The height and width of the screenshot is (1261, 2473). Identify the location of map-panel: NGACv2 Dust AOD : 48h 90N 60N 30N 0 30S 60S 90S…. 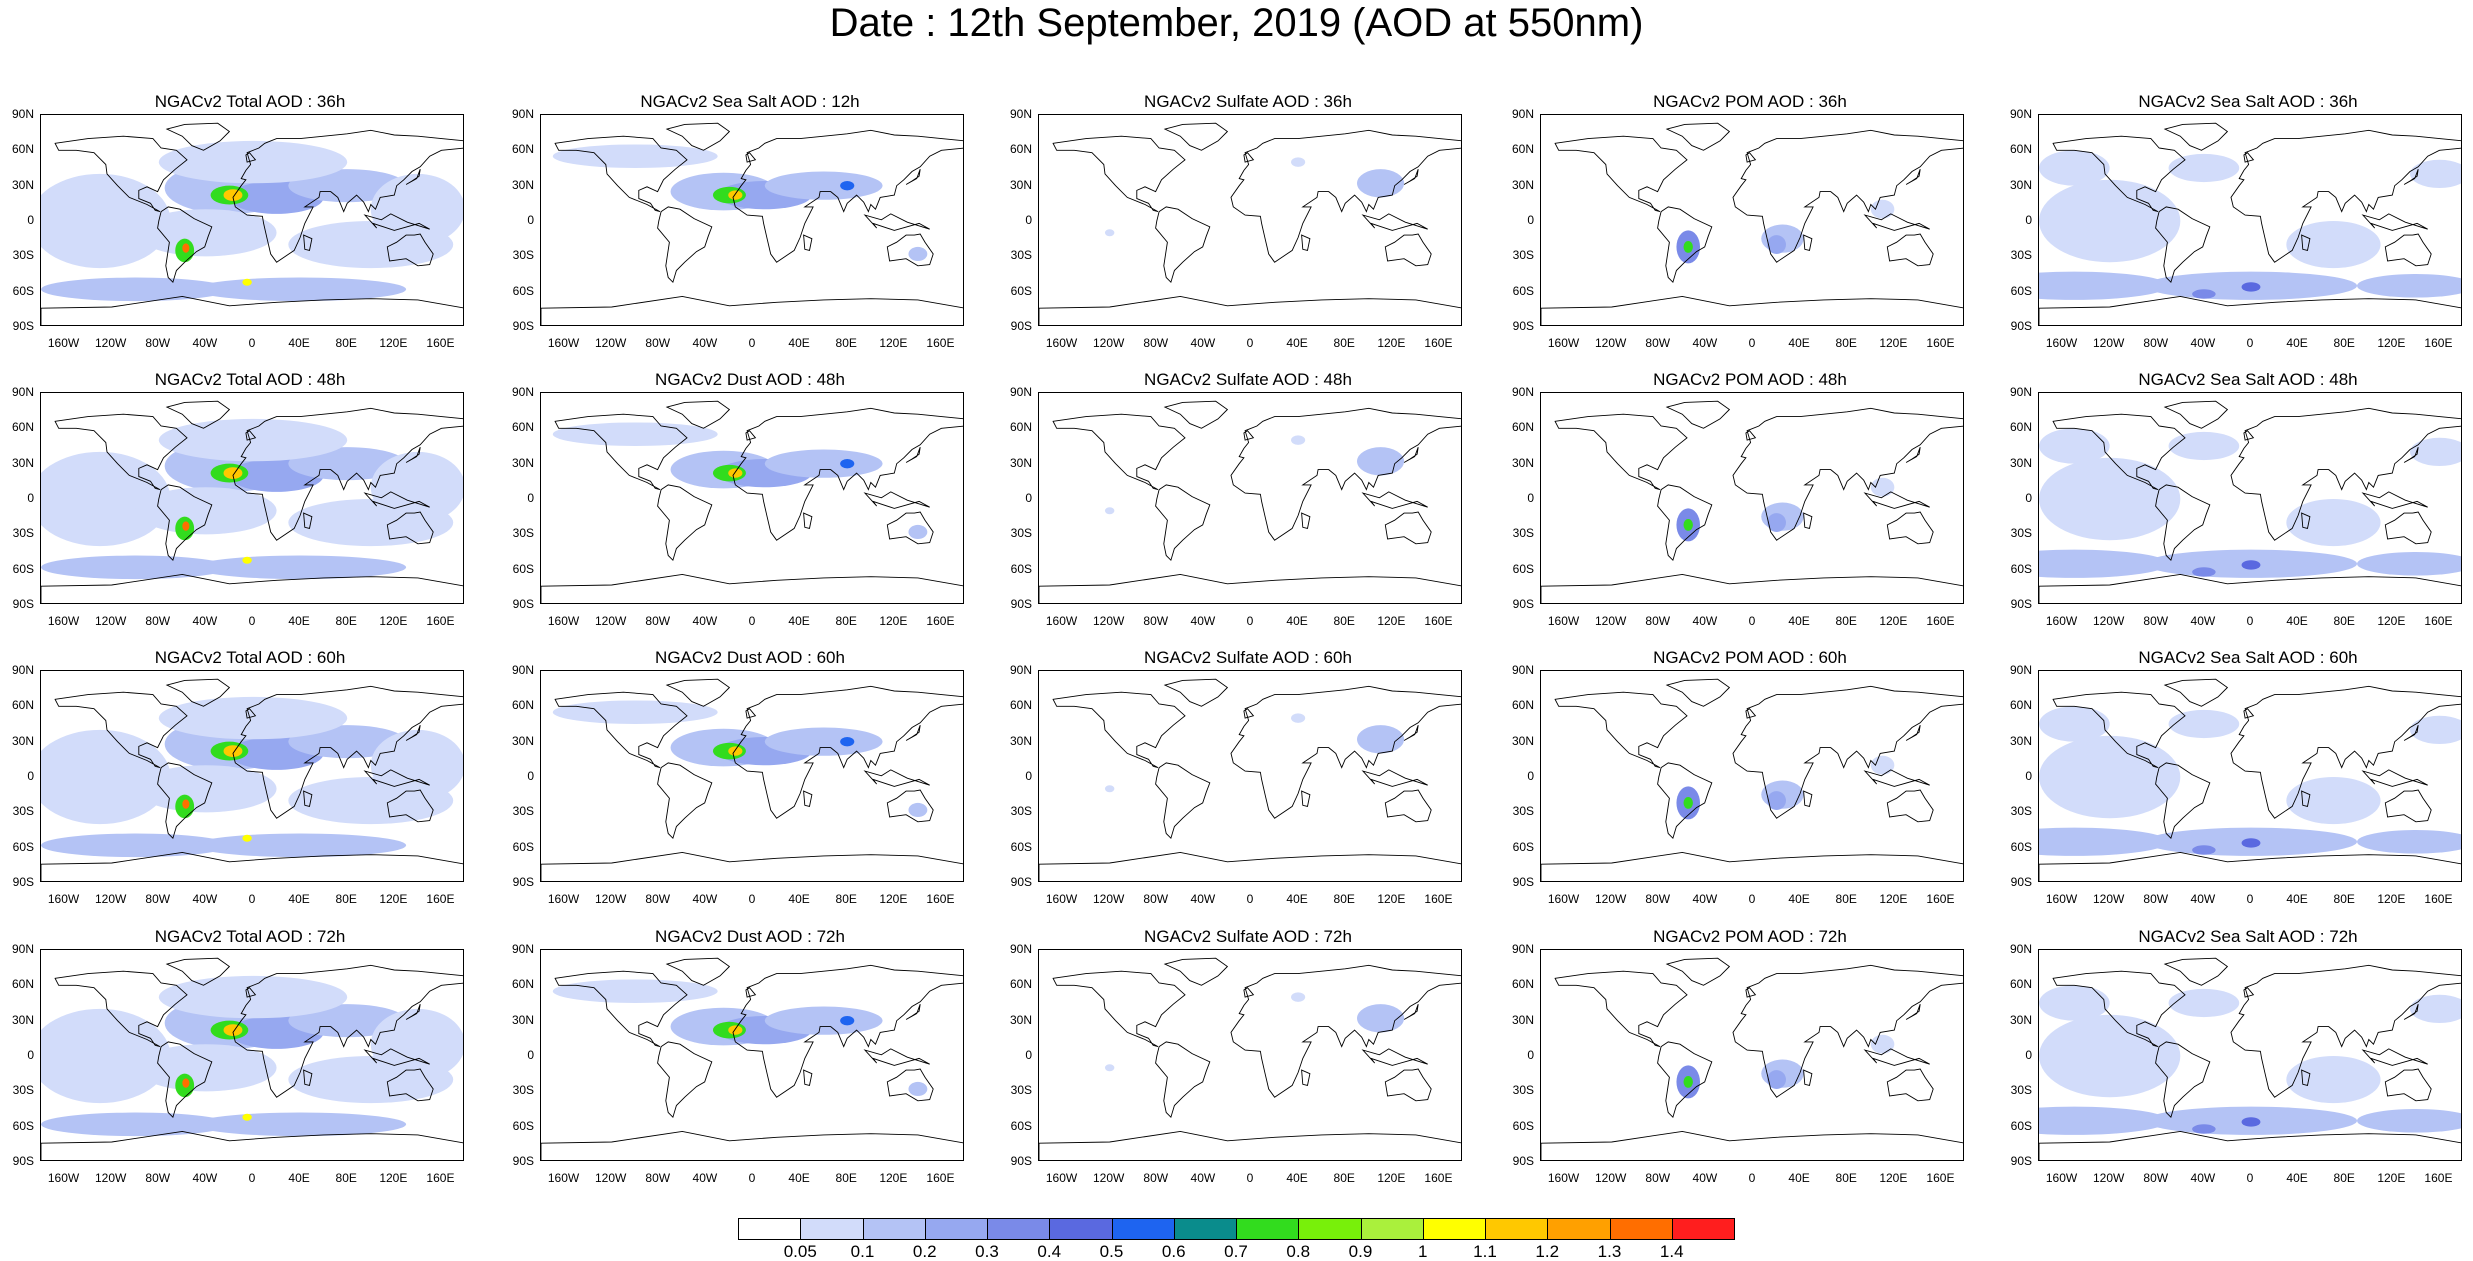
(750, 505).